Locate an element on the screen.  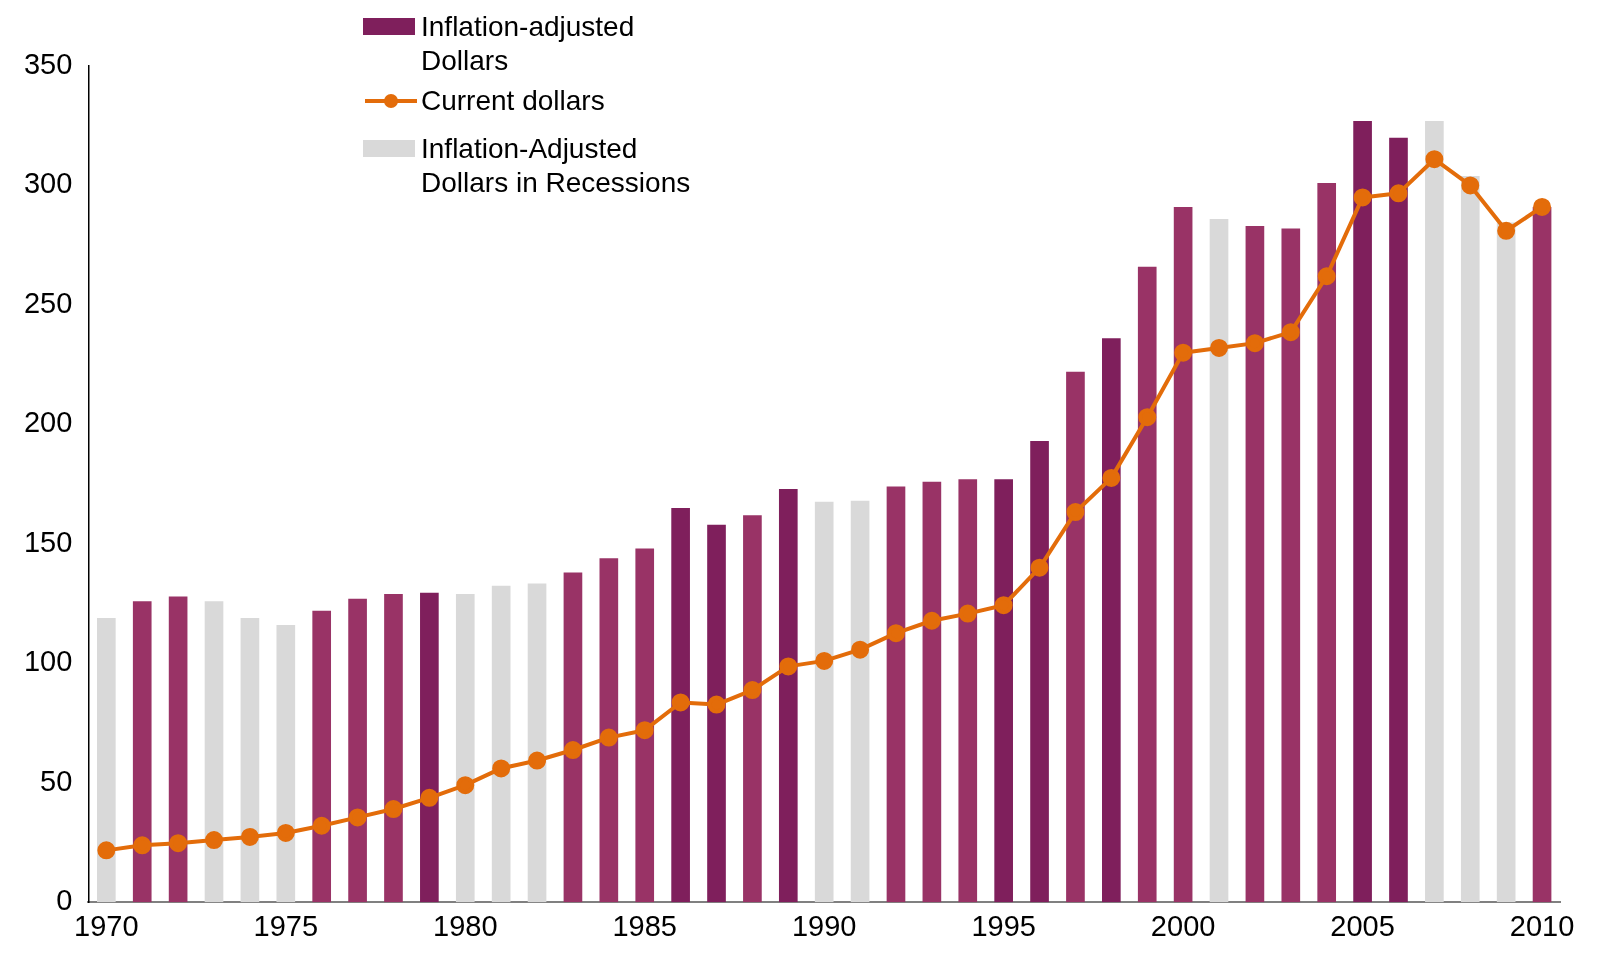
x-tick-label: 2010 is located at coordinates (1542, 925).